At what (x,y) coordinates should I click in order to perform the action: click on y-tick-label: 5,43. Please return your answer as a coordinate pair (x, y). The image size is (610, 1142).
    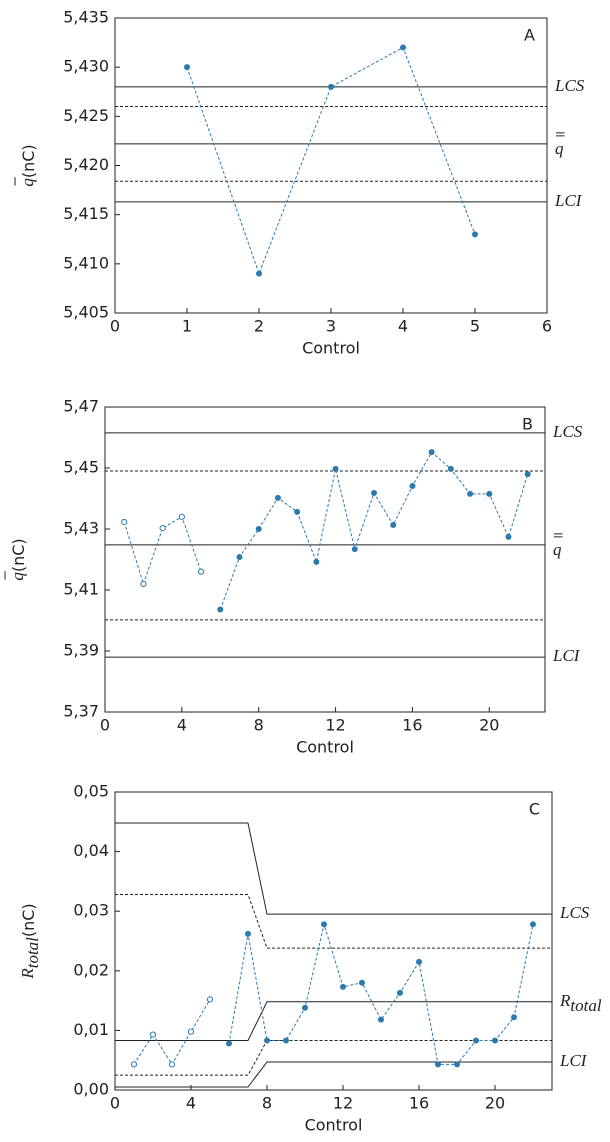
    Looking at the image, I should click on (81, 528).